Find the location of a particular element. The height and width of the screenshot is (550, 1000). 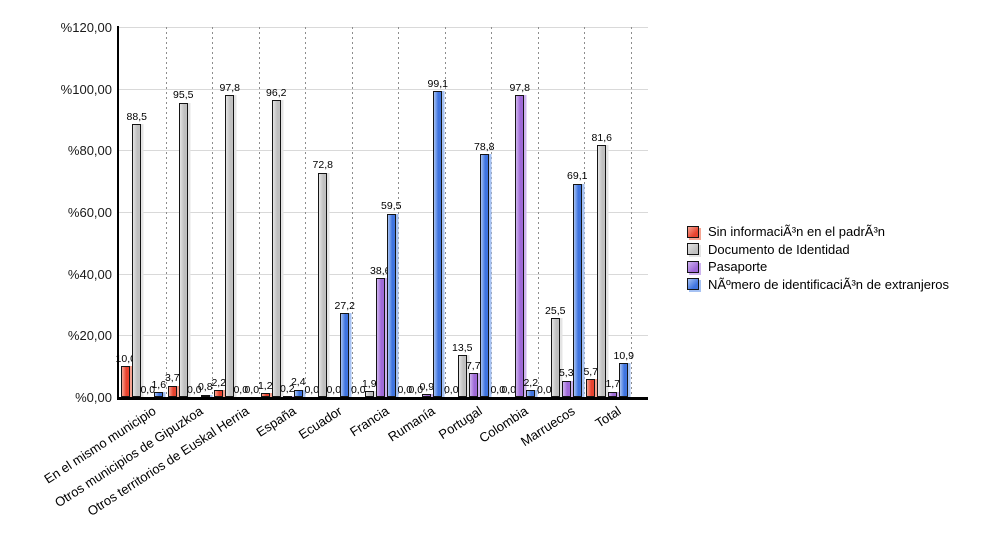

bar-slot: 10,0 is located at coordinates (126, 375).